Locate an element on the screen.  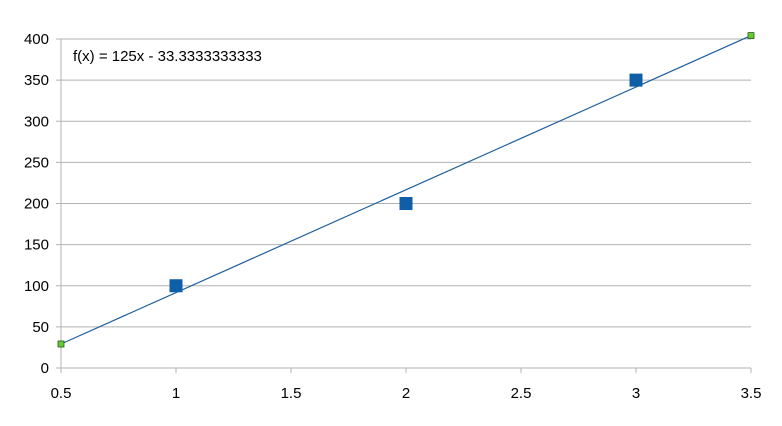
y-tick-label: 0 is located at coordinates (45, 368).